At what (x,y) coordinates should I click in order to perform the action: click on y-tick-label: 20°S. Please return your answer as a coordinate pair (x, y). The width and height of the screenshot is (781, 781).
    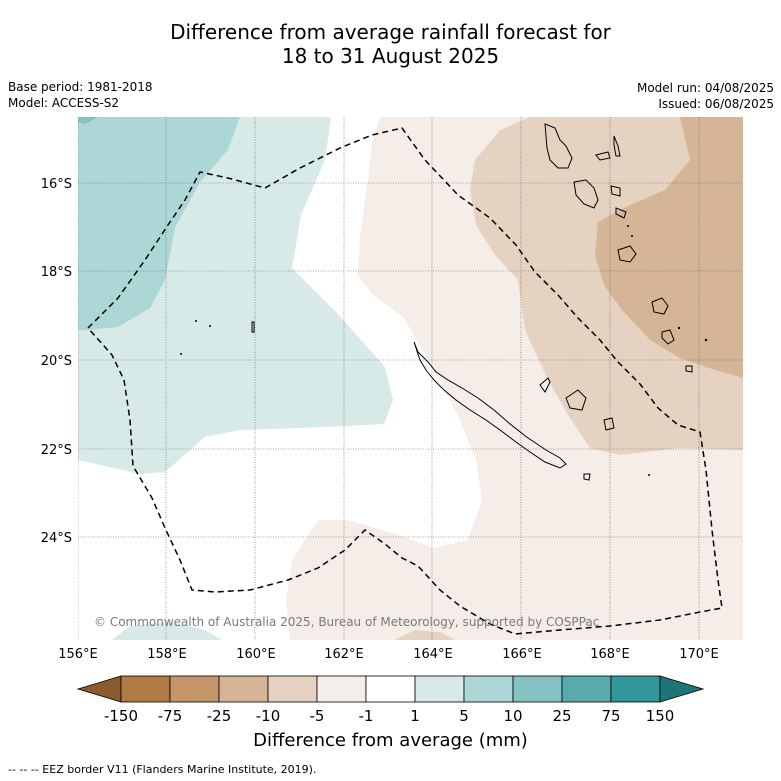
    Looking at the image, I should click on (56, 361).